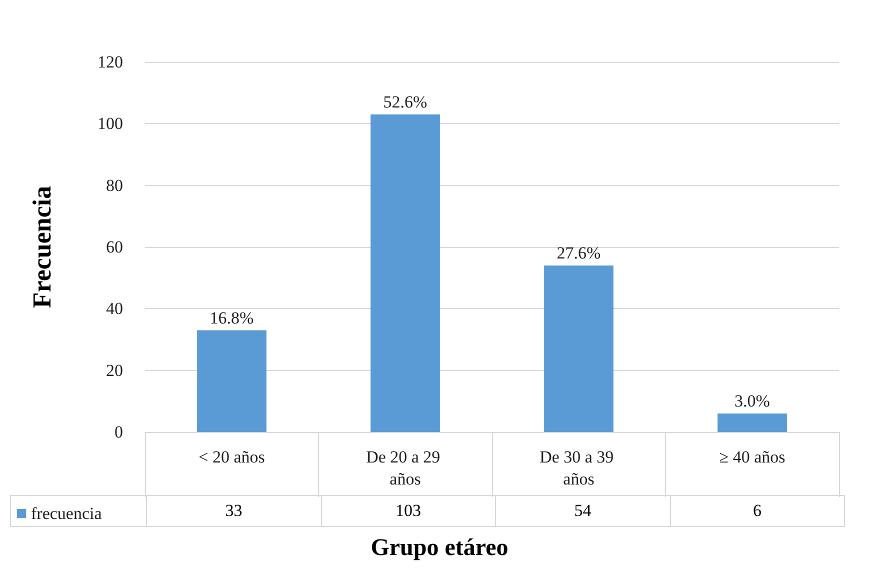 The width and height of the screenshot is (879, 568). Describe the element at coordinates (405, 102) in the screenshot. I see `annotation: 52.6%` at that location.